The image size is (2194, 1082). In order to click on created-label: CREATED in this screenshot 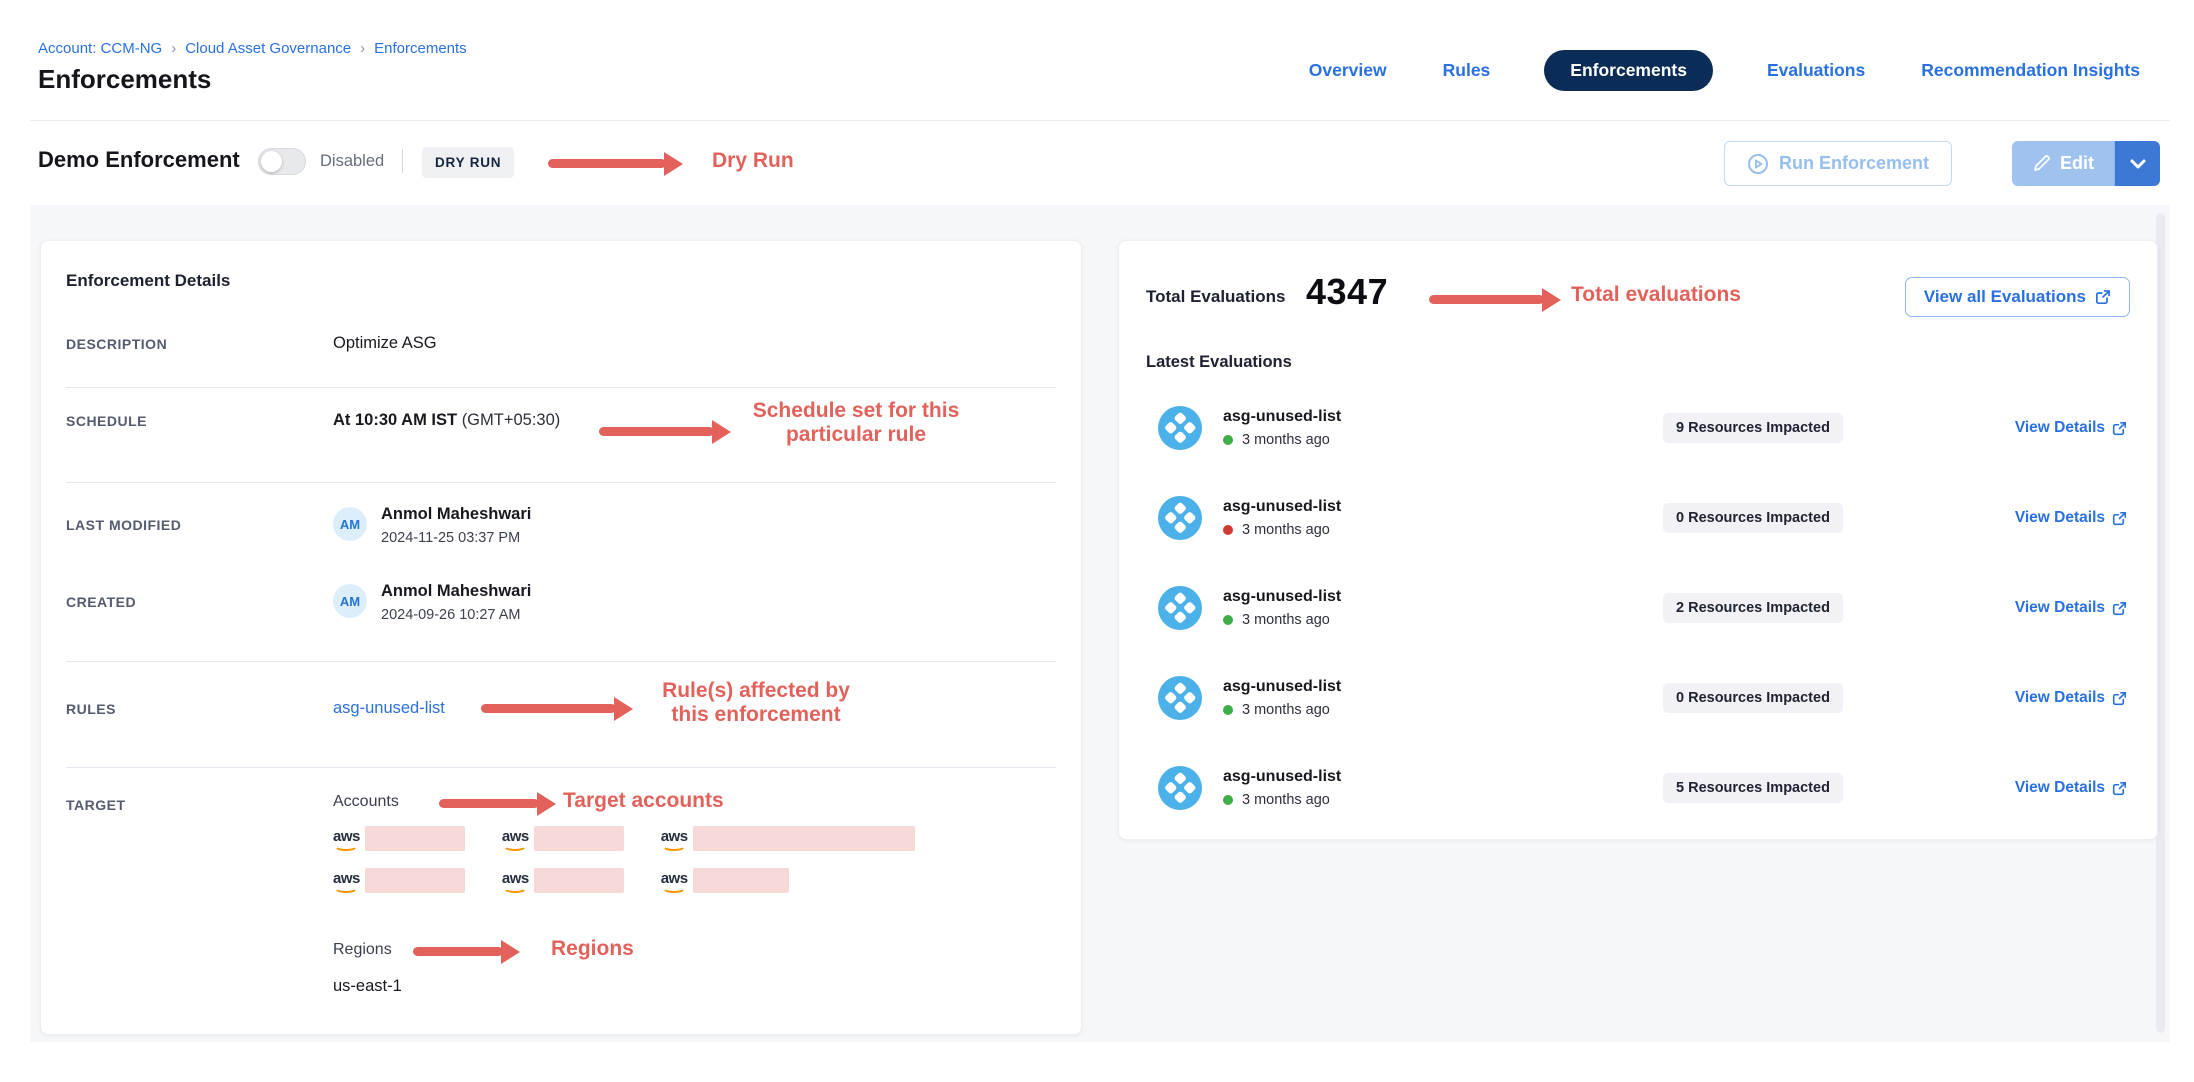, I will do `click(101, 602)`.